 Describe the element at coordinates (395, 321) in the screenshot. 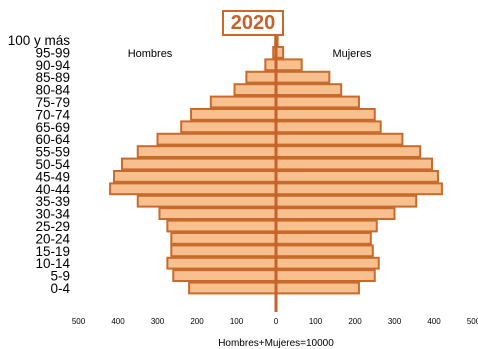

I see `x-tick-8: 300` at that location.